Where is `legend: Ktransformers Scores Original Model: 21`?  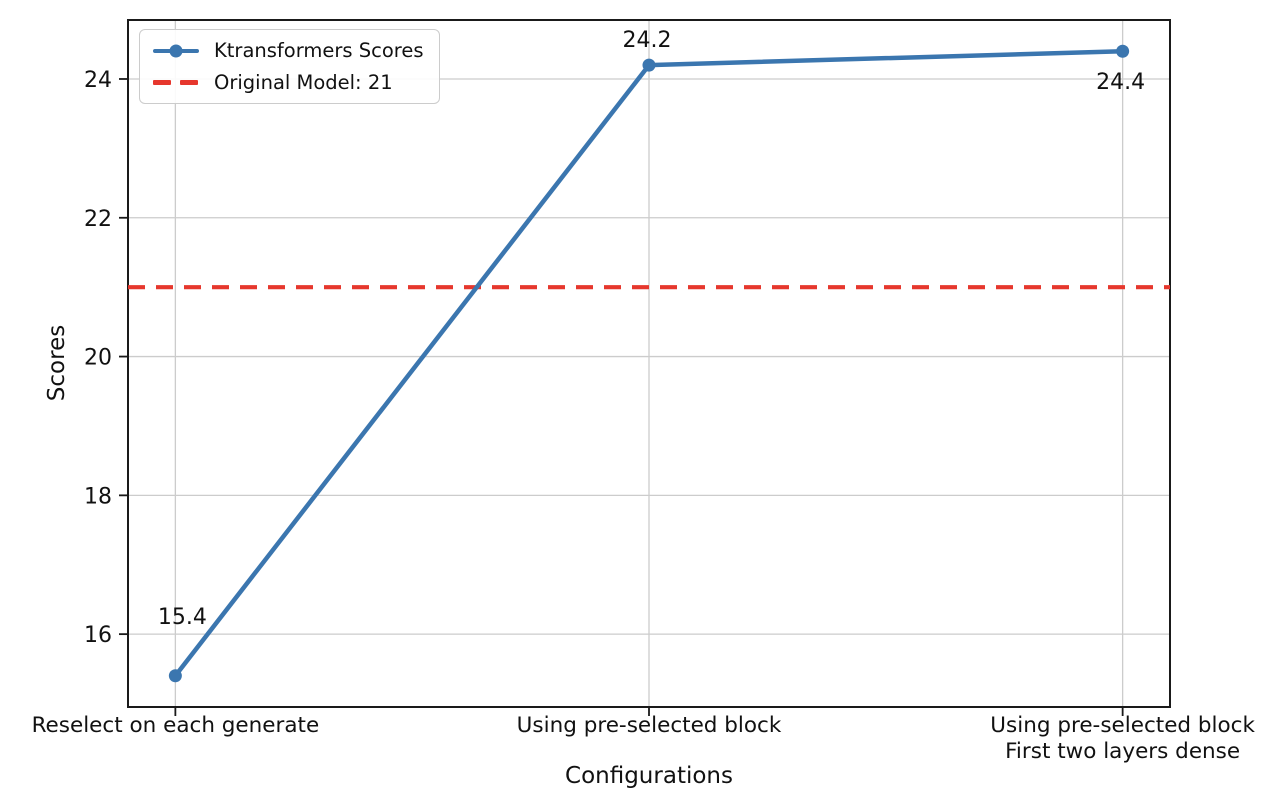
legend: Ktransformers Scores Original Model: 21 is located at coordinates (289, 66).